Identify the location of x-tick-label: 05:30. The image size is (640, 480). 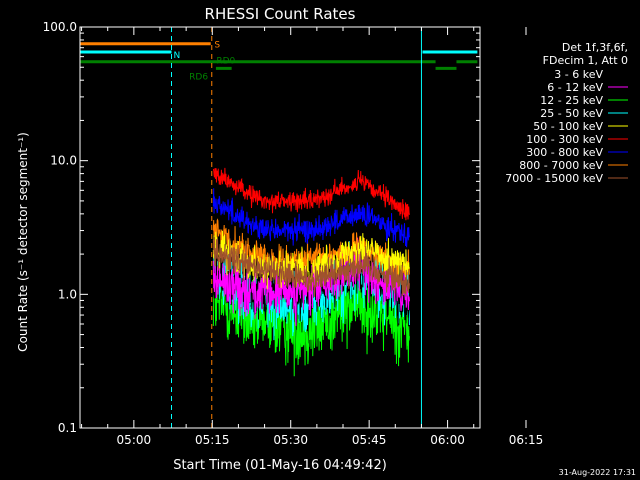
(290, 440).